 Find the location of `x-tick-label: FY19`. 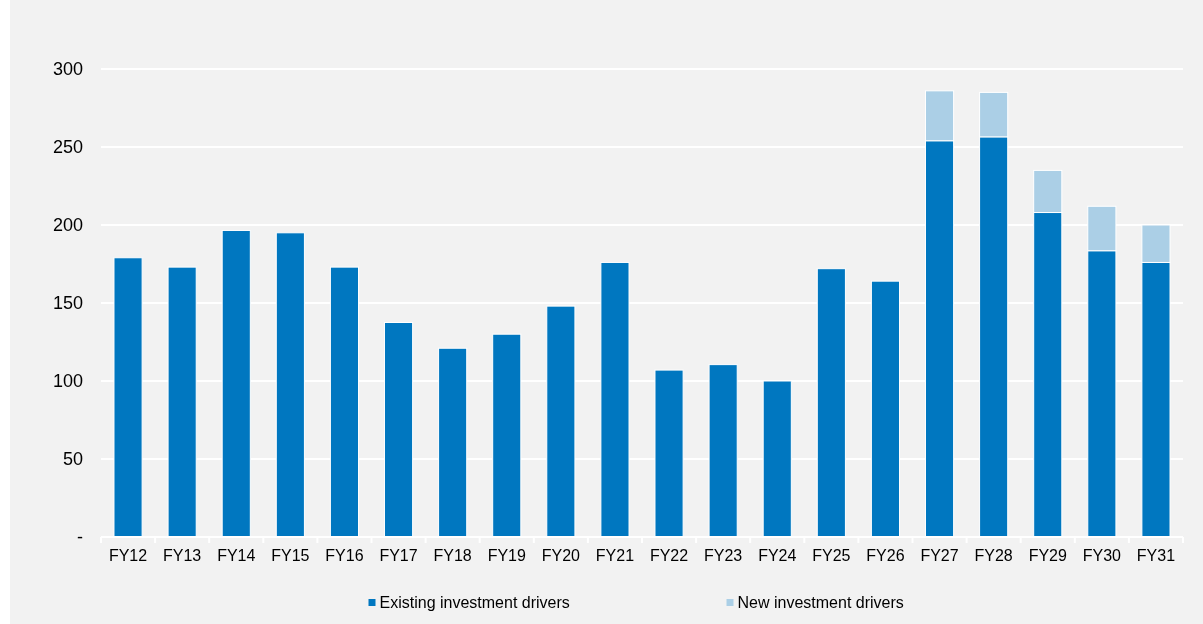

x-tick-label: FY19 is located at coordinates (506, 555).